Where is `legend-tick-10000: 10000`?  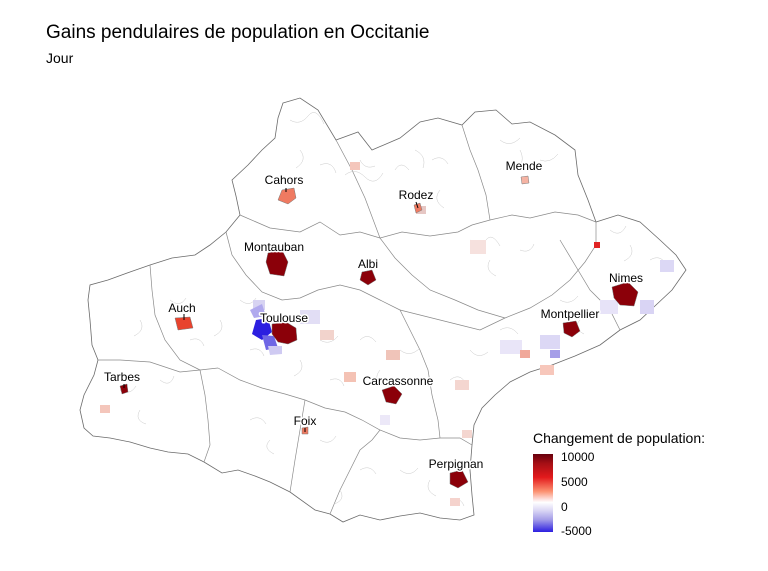
legend-tick-10000: 10000 is located at coordinates (578, 457).